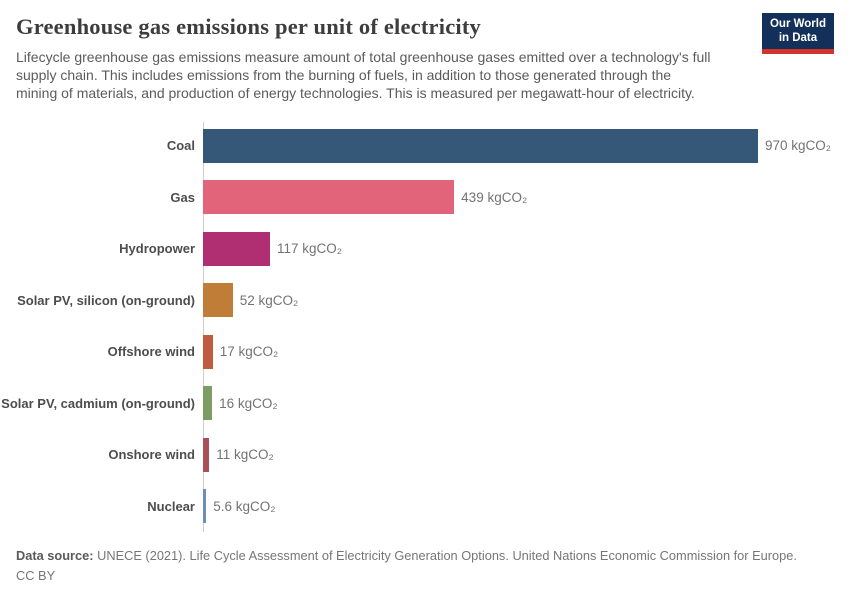  I want to click on bar-row: Onshore wind 11 kgCO₂, so click(425, 455).